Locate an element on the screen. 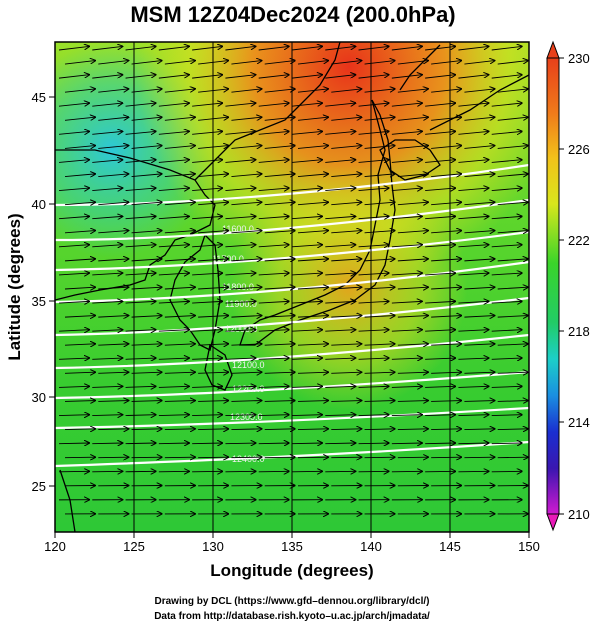 Image resolution: width=599 pixels, height=625 pixels. y-tick-label: 45 is located at coordinates (39, 97).